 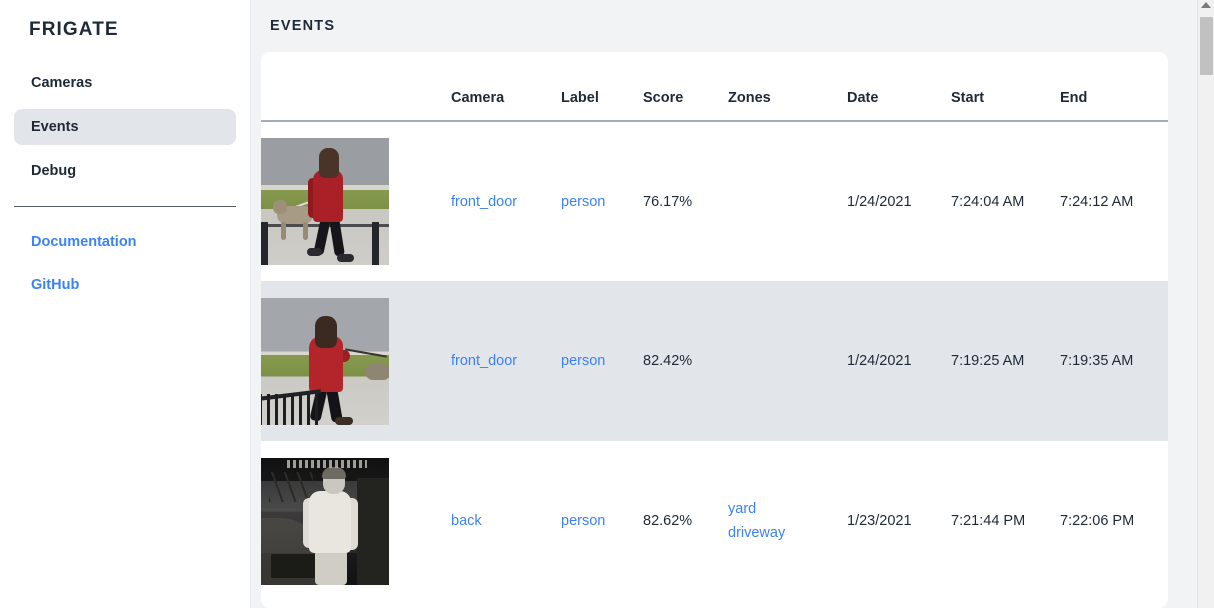 I want to click on app-brand-title: FRIGATE, so click(x=74, y=29).